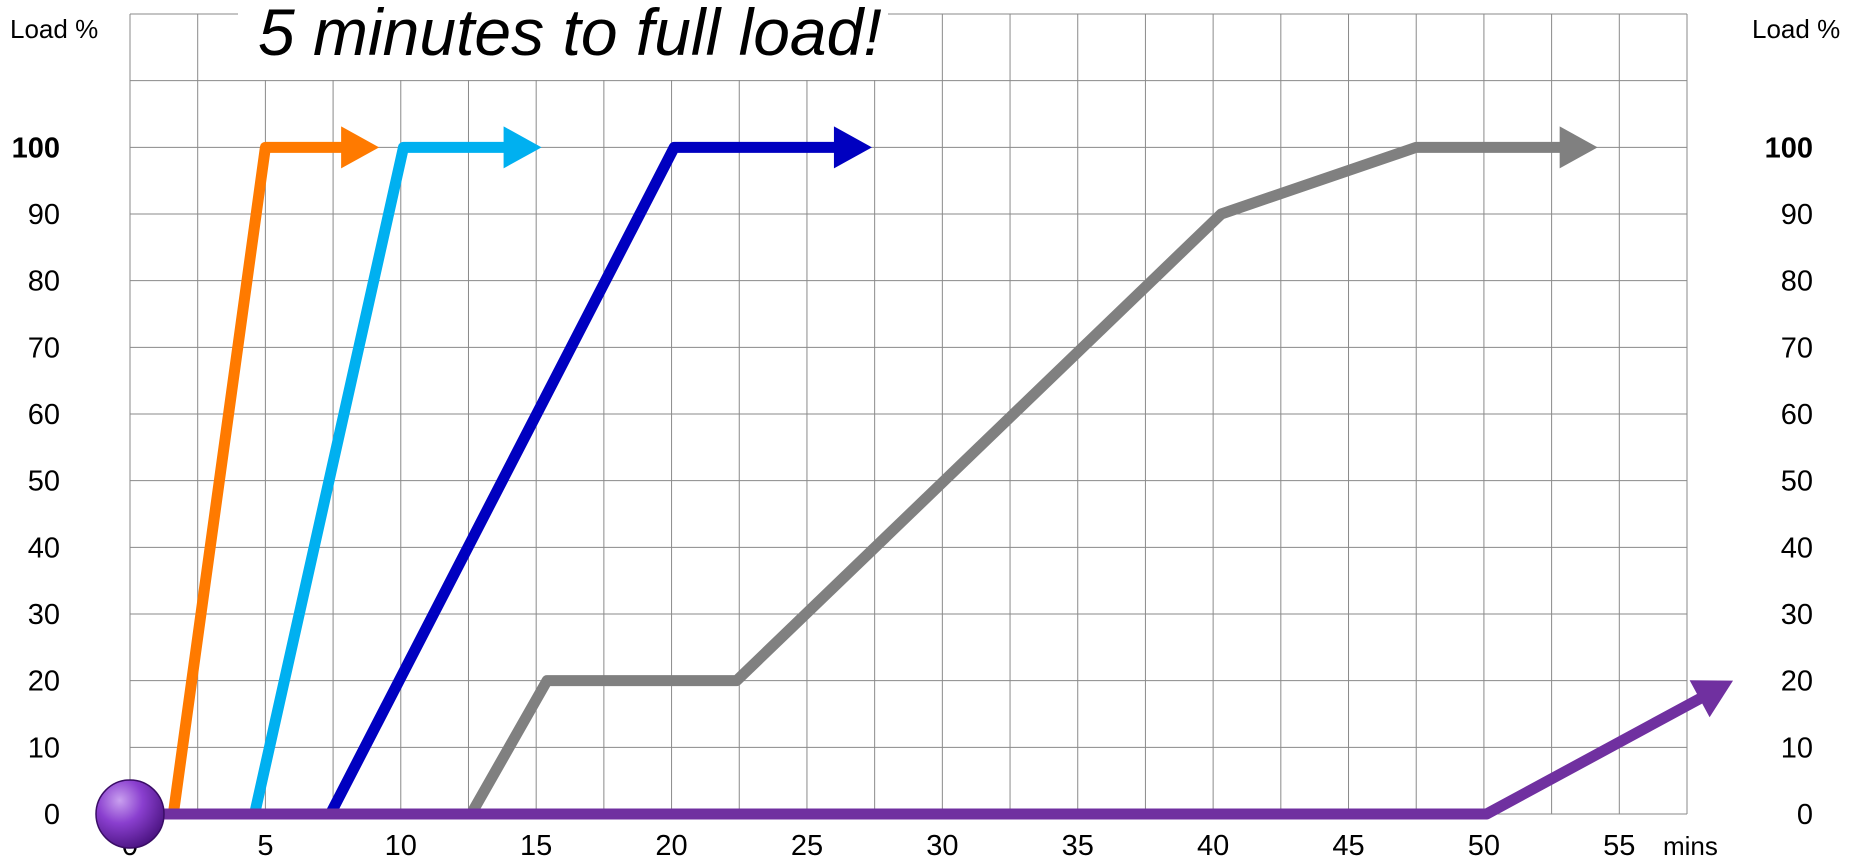  What do you see at coordinates (36, 148) in the screenshot?
I see `y-tick-label-left: 100` at bounding box center [36, 148].